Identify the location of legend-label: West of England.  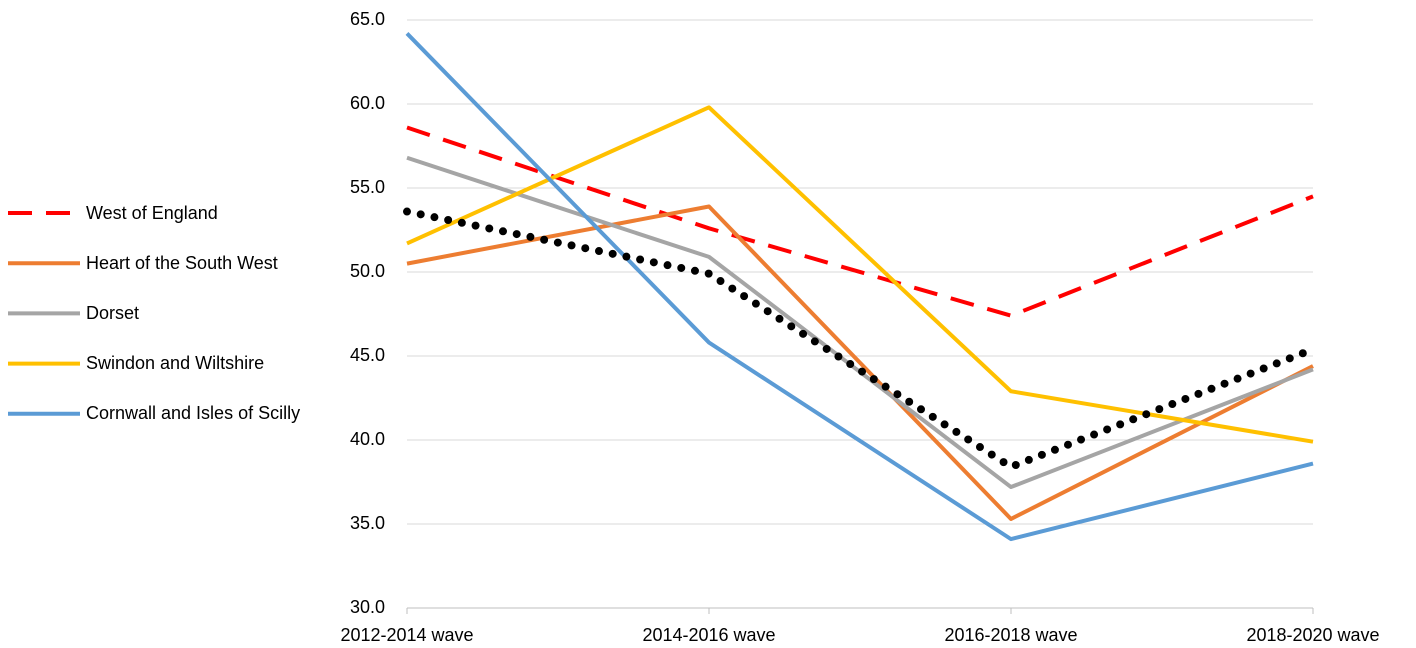
(152, 212).